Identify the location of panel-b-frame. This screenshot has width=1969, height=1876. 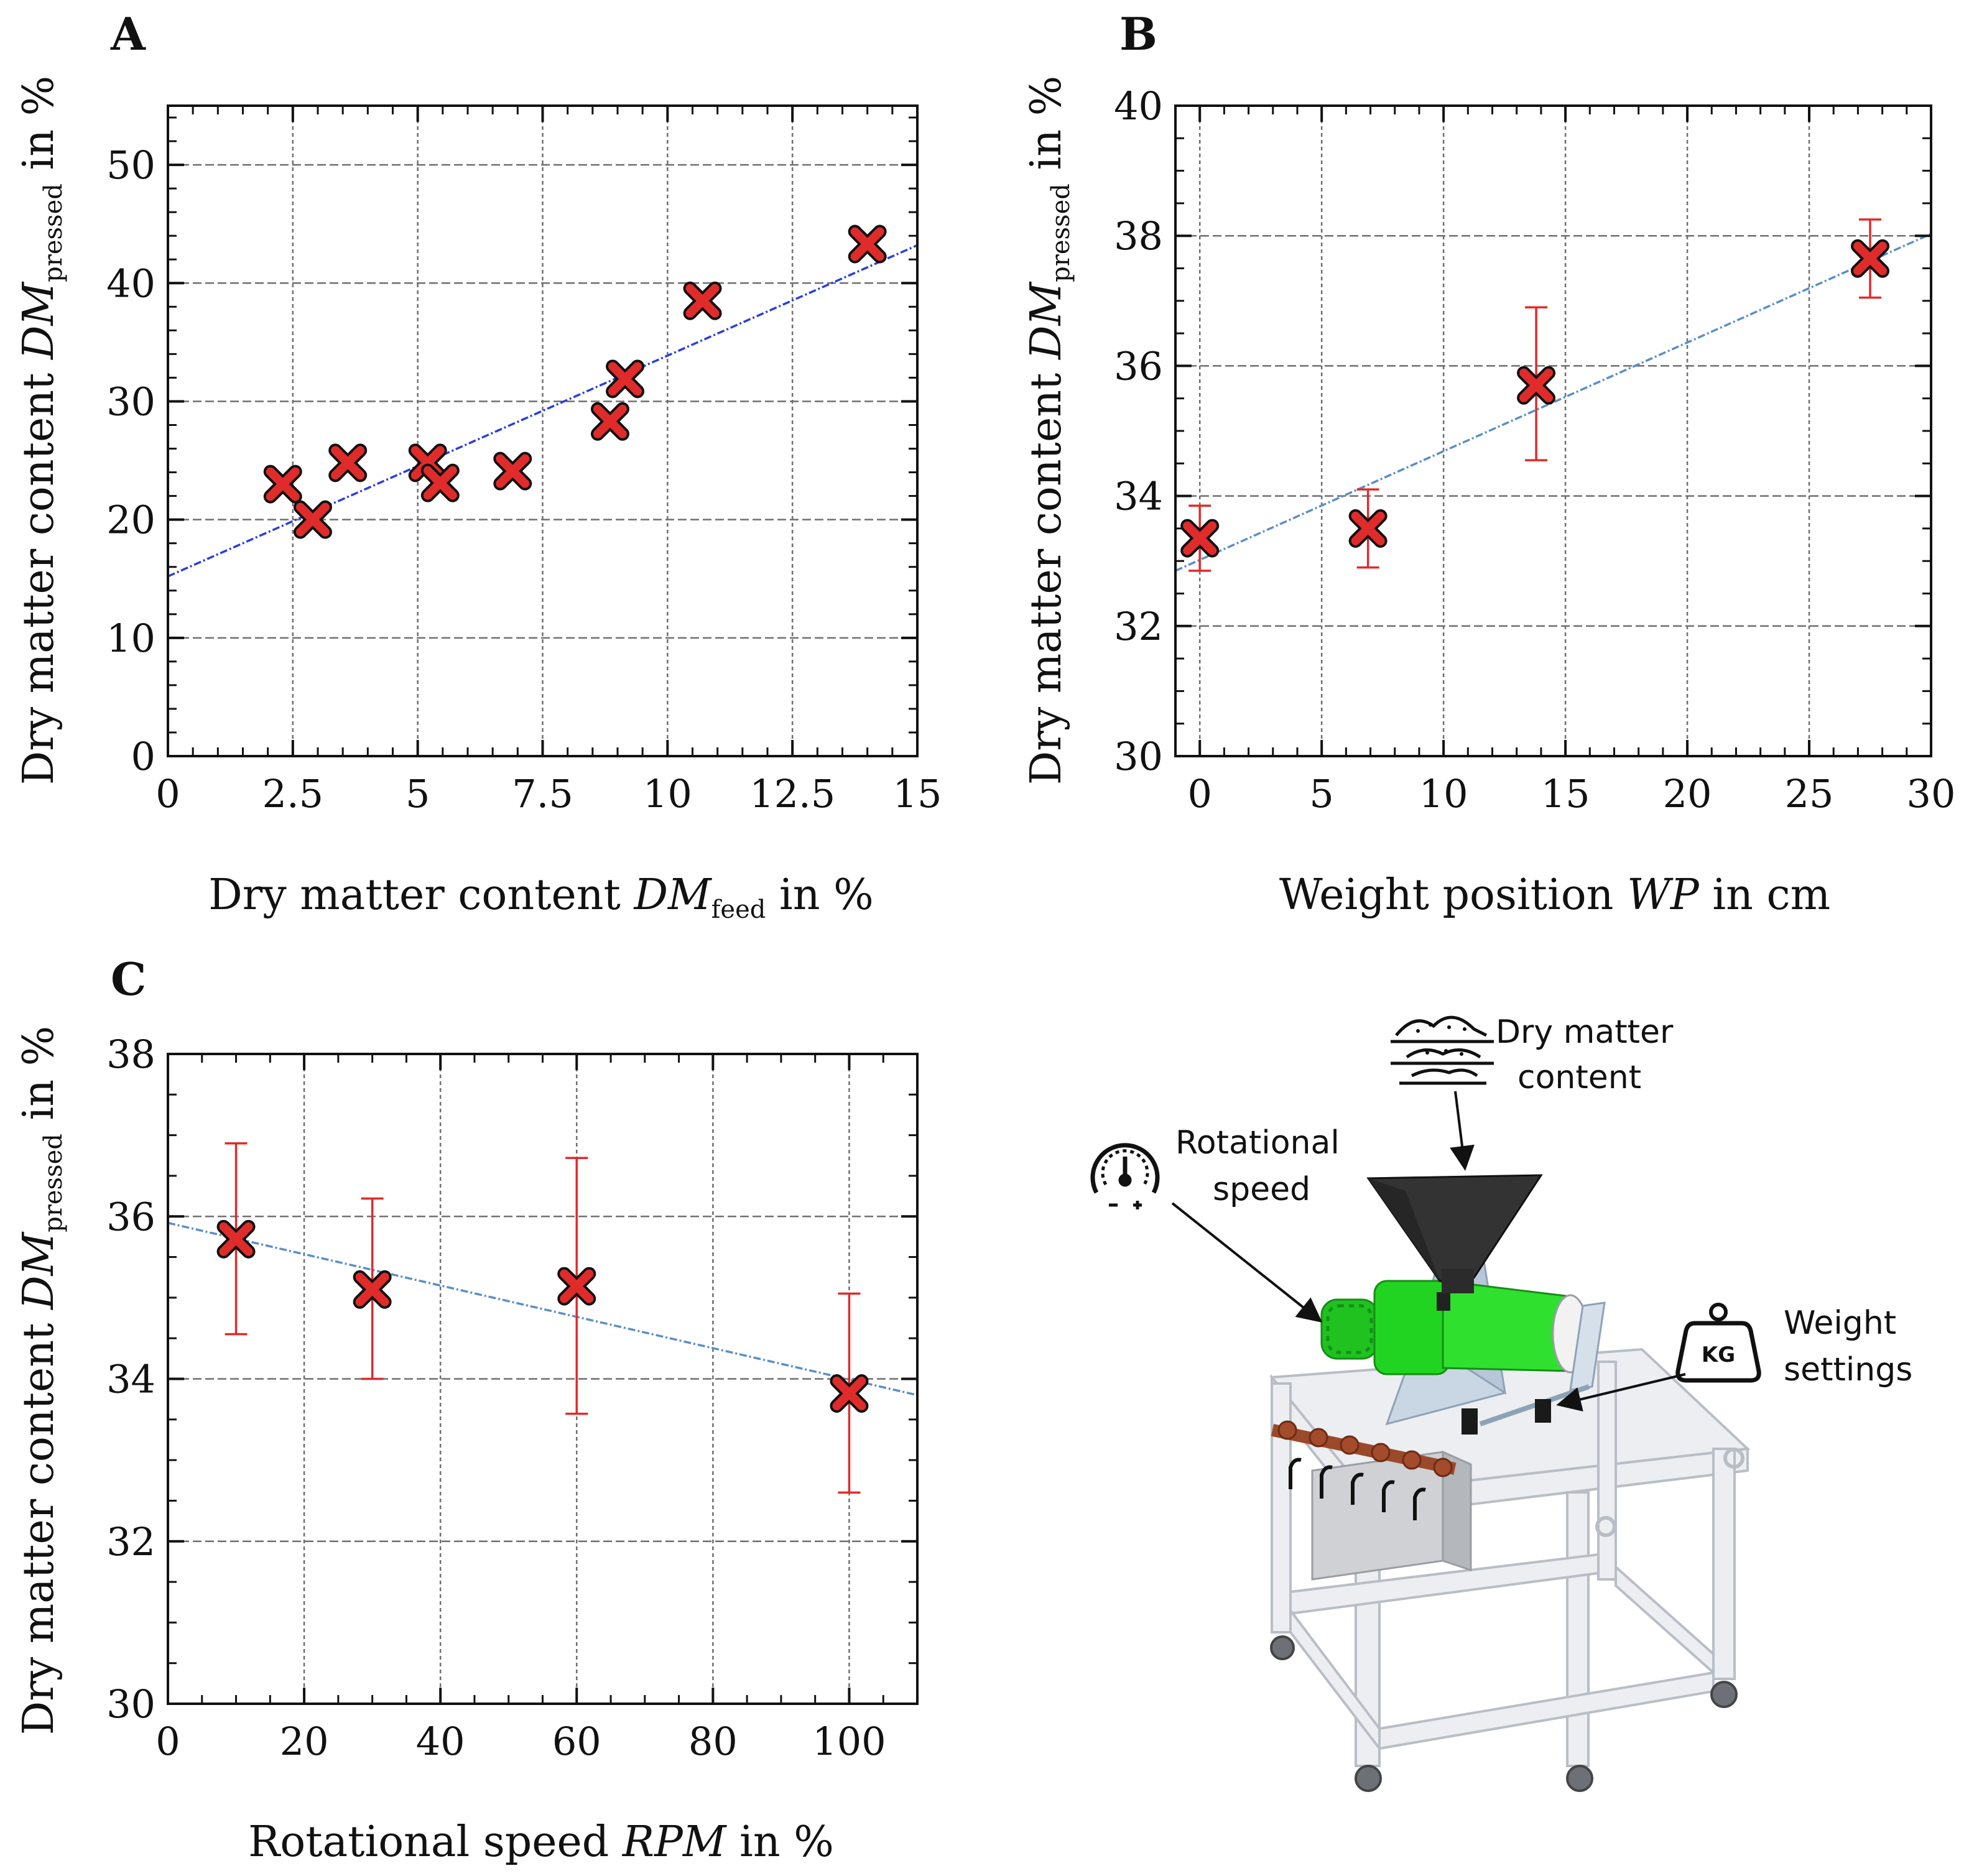
(1553, 430).